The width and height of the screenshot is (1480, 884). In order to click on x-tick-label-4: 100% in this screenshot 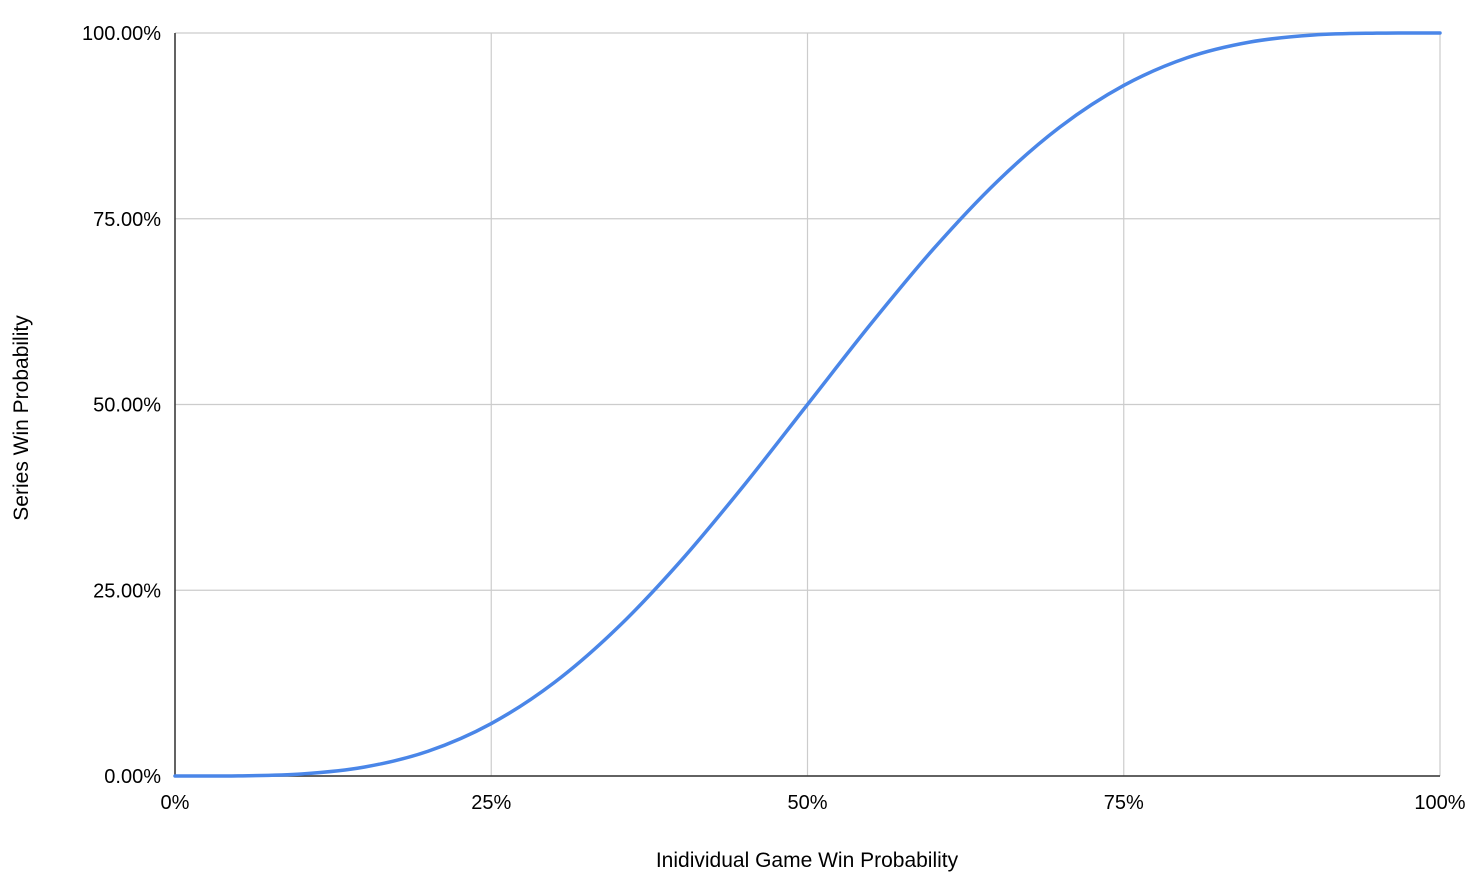, I will do `click(1439, 803)`.